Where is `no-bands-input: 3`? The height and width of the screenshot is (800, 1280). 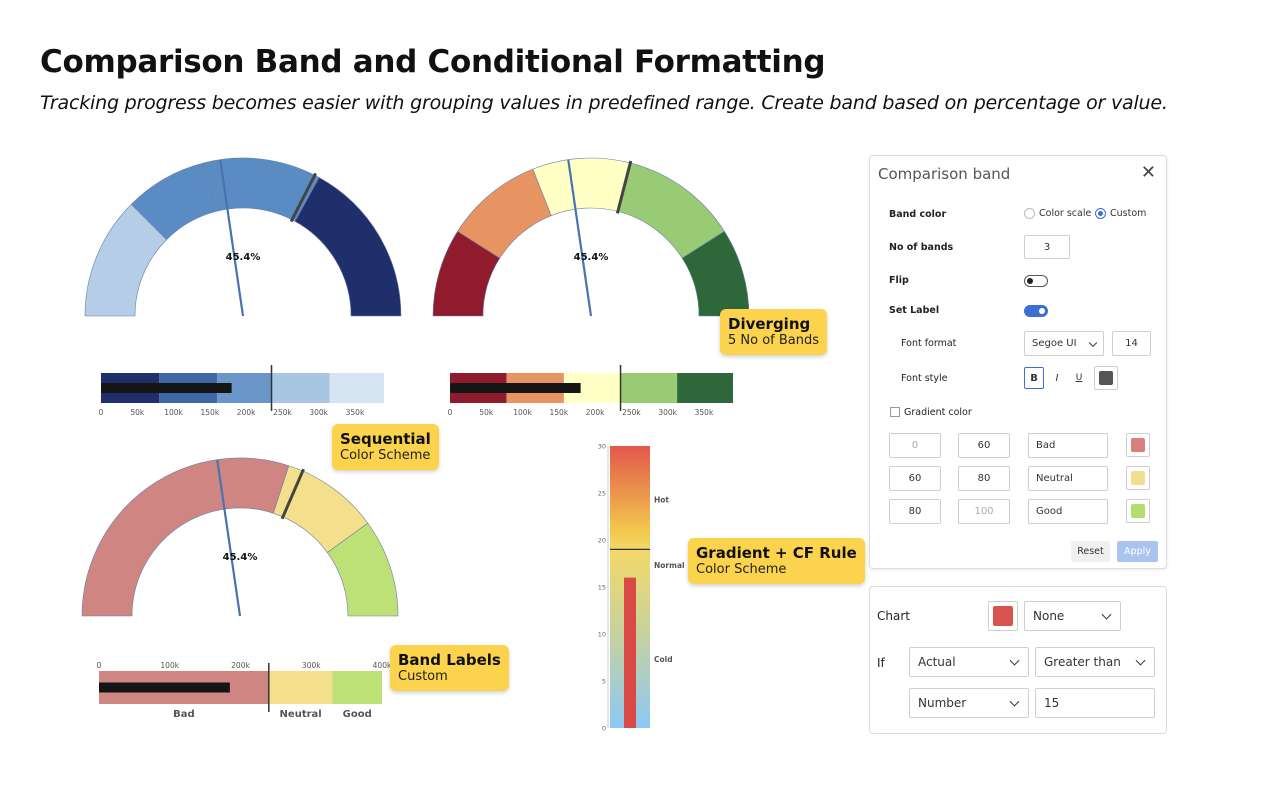
no-bands-input: 3 is located at coordinates (1047, 247).